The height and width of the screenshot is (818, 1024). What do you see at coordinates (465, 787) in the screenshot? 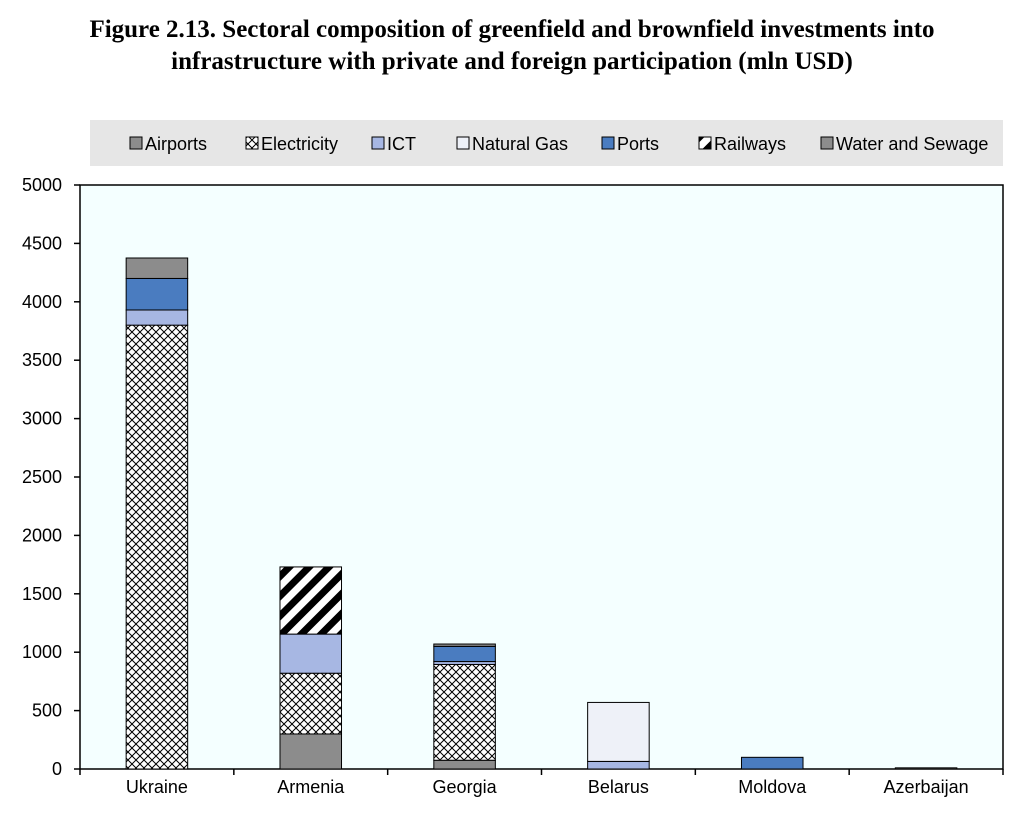
I see `x-tick-label-georgia: Georgia` at bounding box center [465, 787].